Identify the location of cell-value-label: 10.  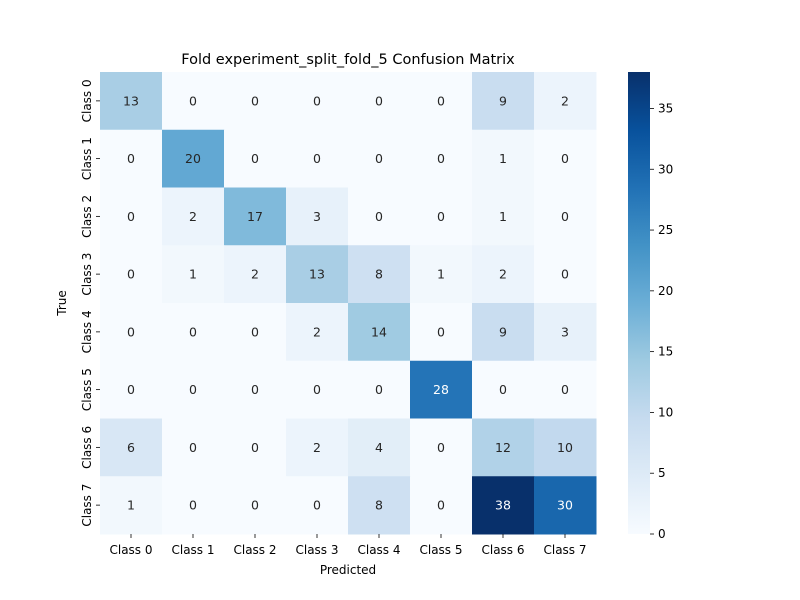
(565, 447).